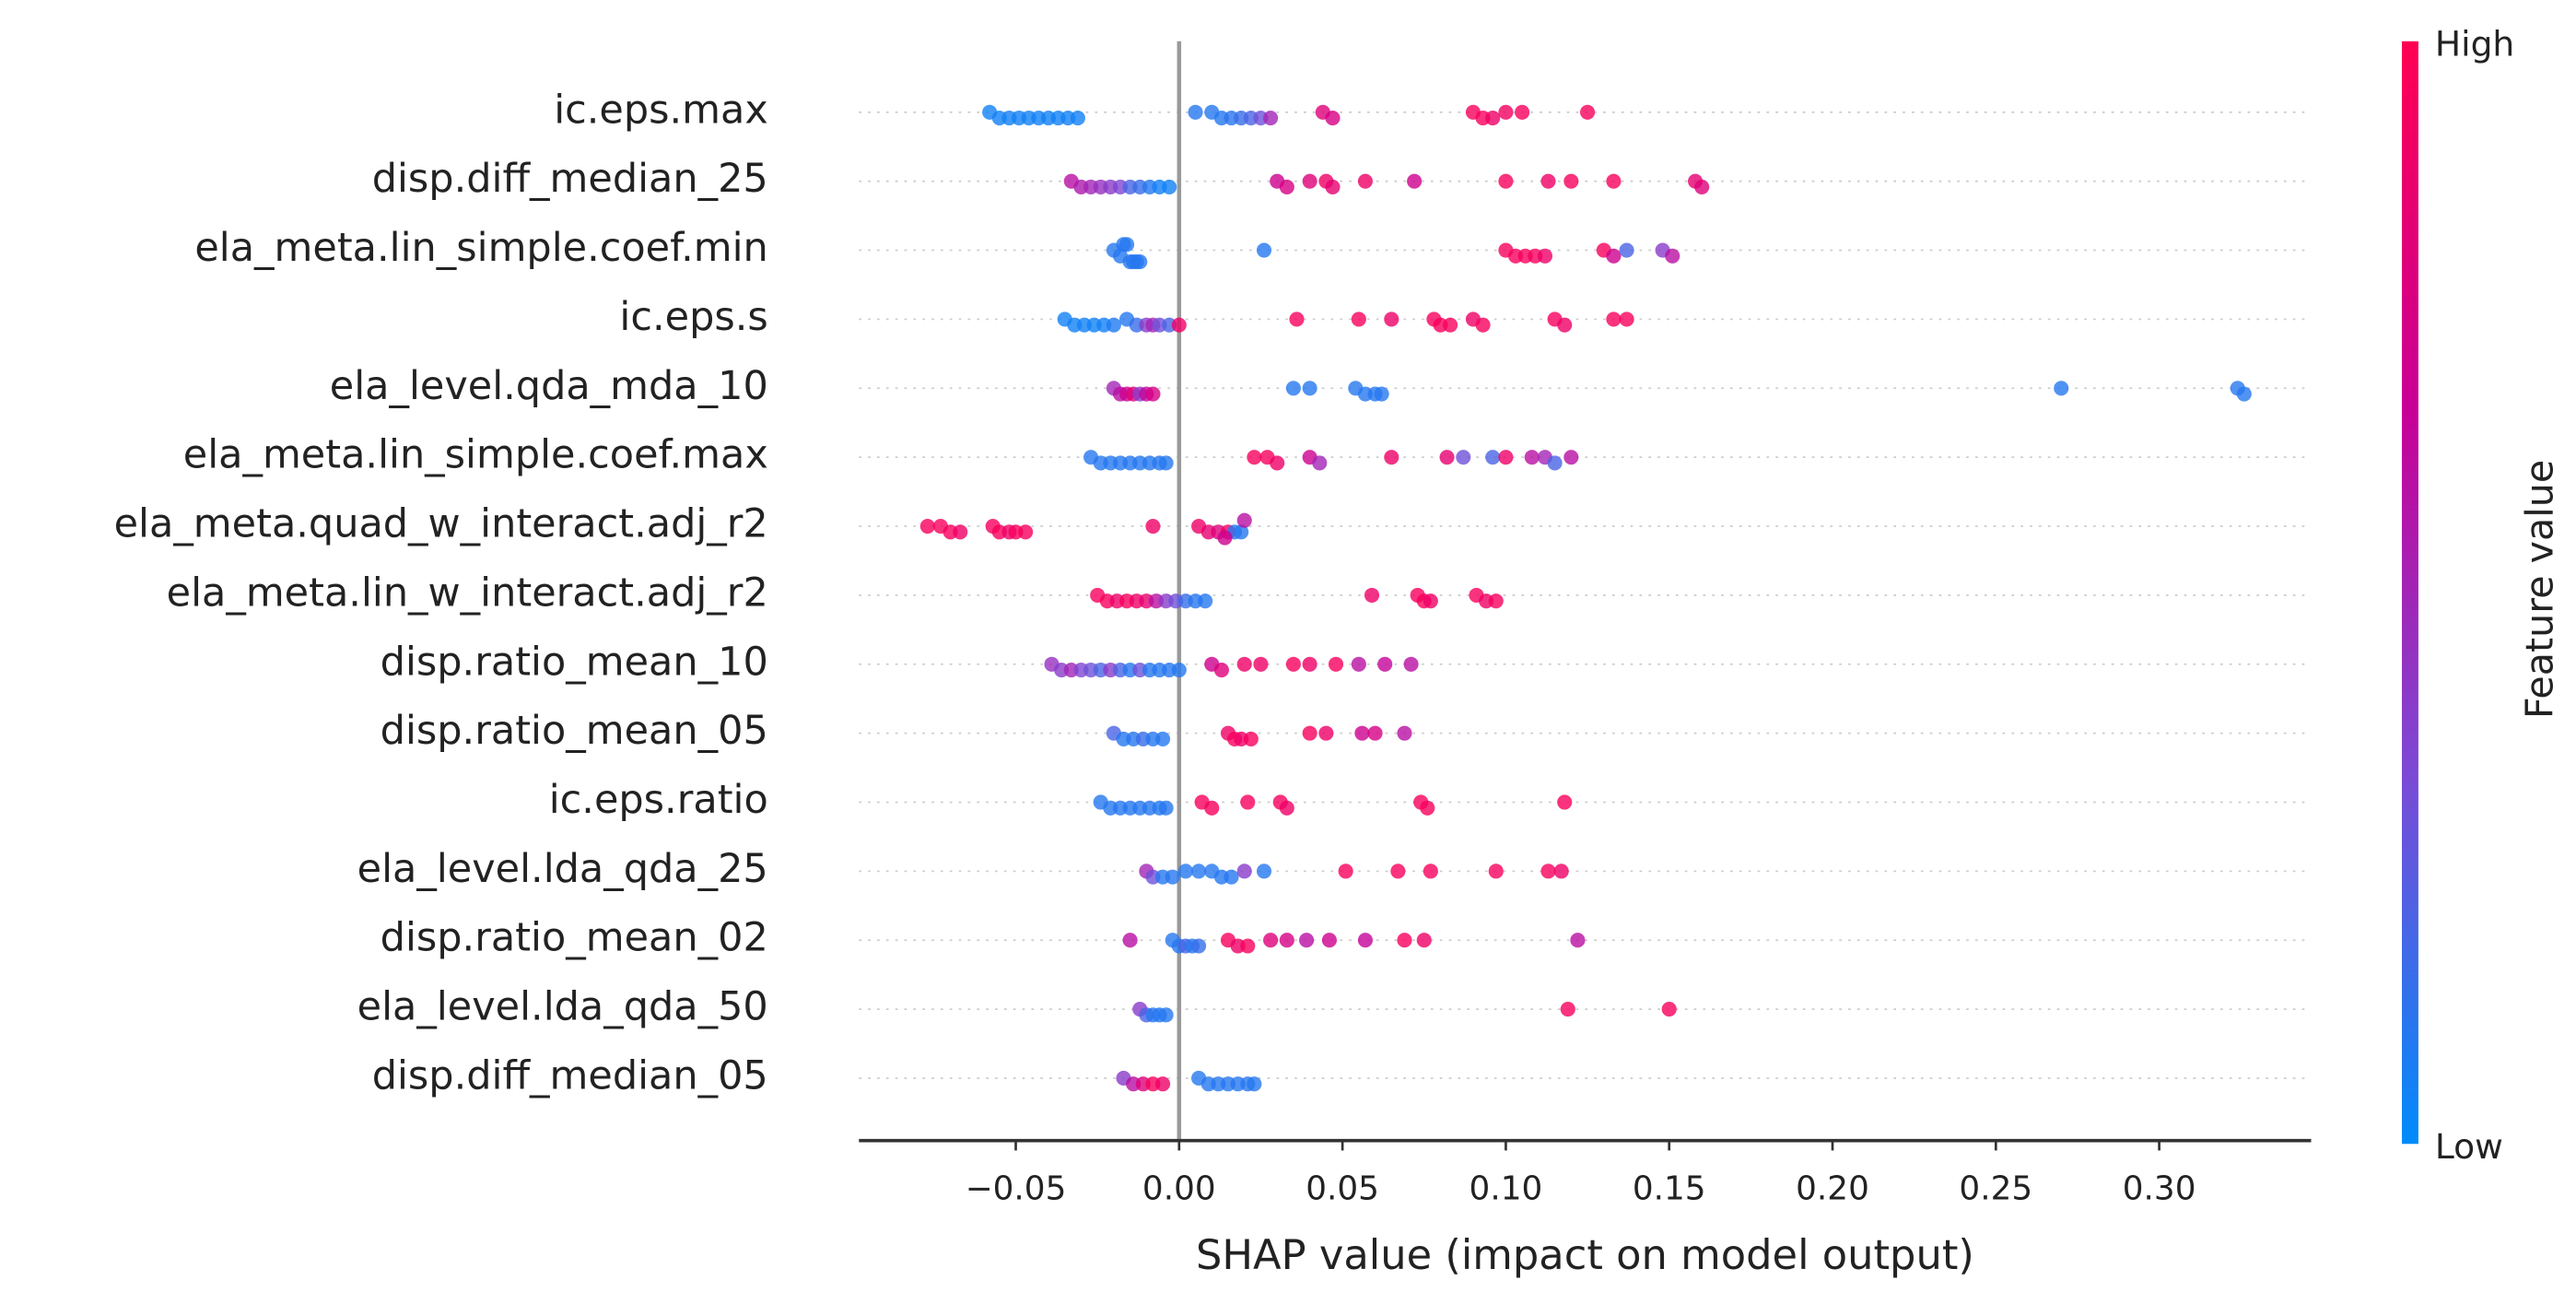 This screenshot has height=1304, width=2576. Describe the element at coordinates (574, 662) in the screenshot. I see `y-tick-label: disp.ratio_mean_10` at that location.